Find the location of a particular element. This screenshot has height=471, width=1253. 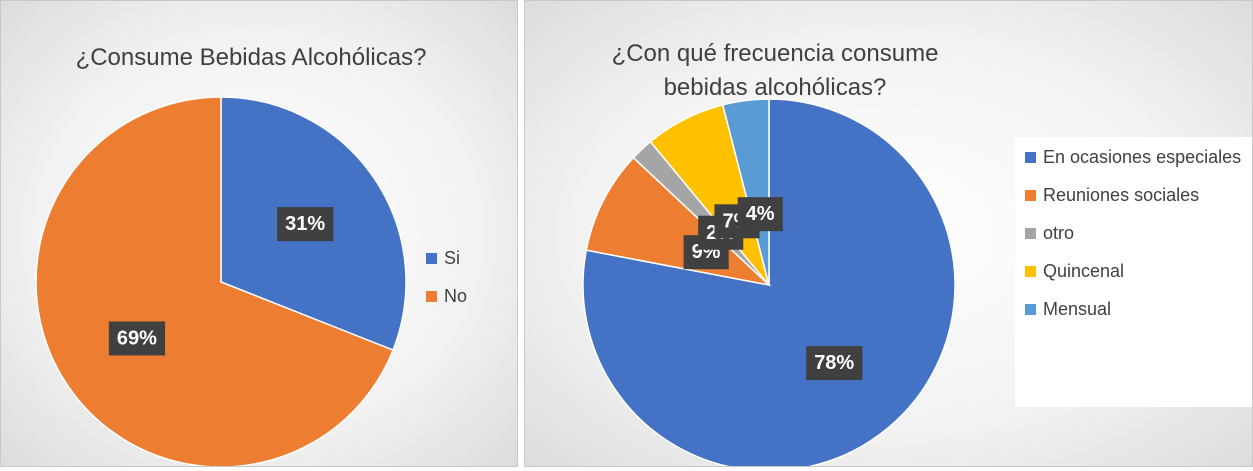

data-label-text: 78% is located at coordinates (834, 363).